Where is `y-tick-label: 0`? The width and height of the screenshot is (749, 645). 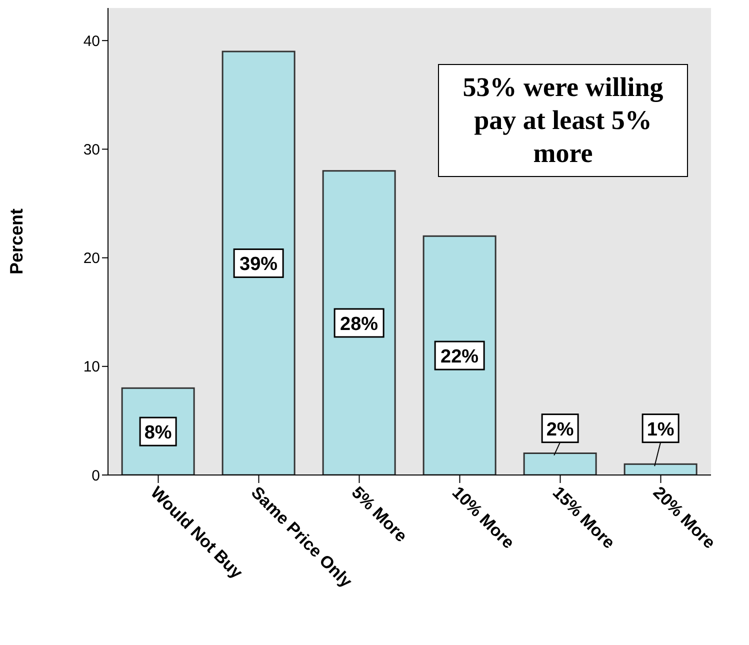
y-tick-label: 0 is located at coordinates (96, 475).